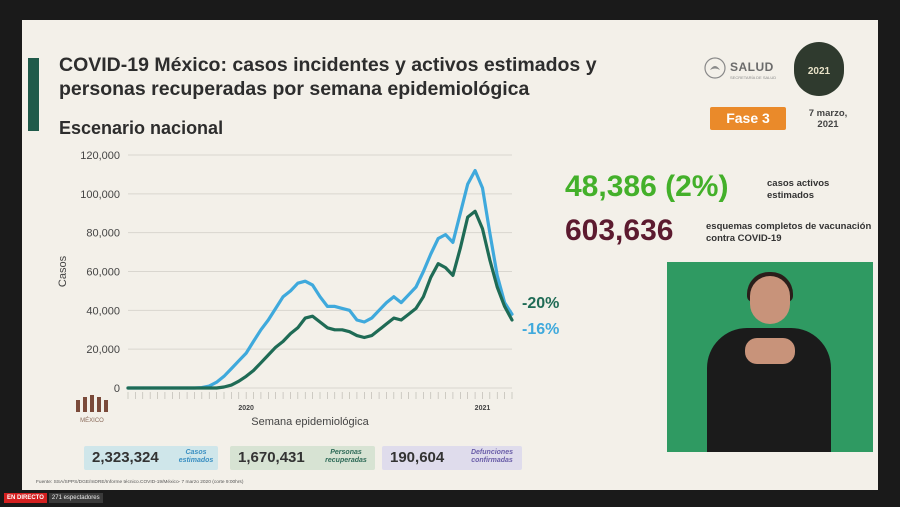 The height and width of the screenshot is (507, 900). Describe the element at coordinates (103, 311) in the screenshot. I see `y-tick-label: 40,000` at that location.